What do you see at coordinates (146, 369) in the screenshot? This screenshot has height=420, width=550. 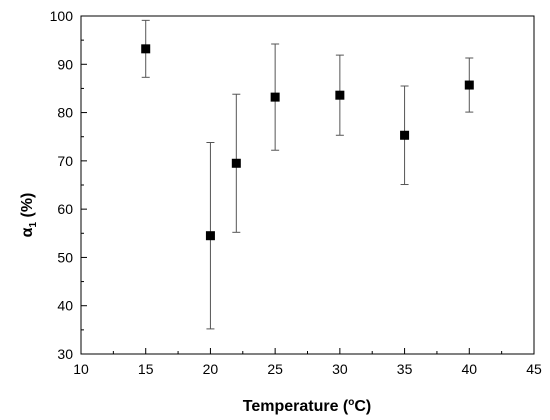 I see `x-tick-label: 15` at bounding box center [146, 369].